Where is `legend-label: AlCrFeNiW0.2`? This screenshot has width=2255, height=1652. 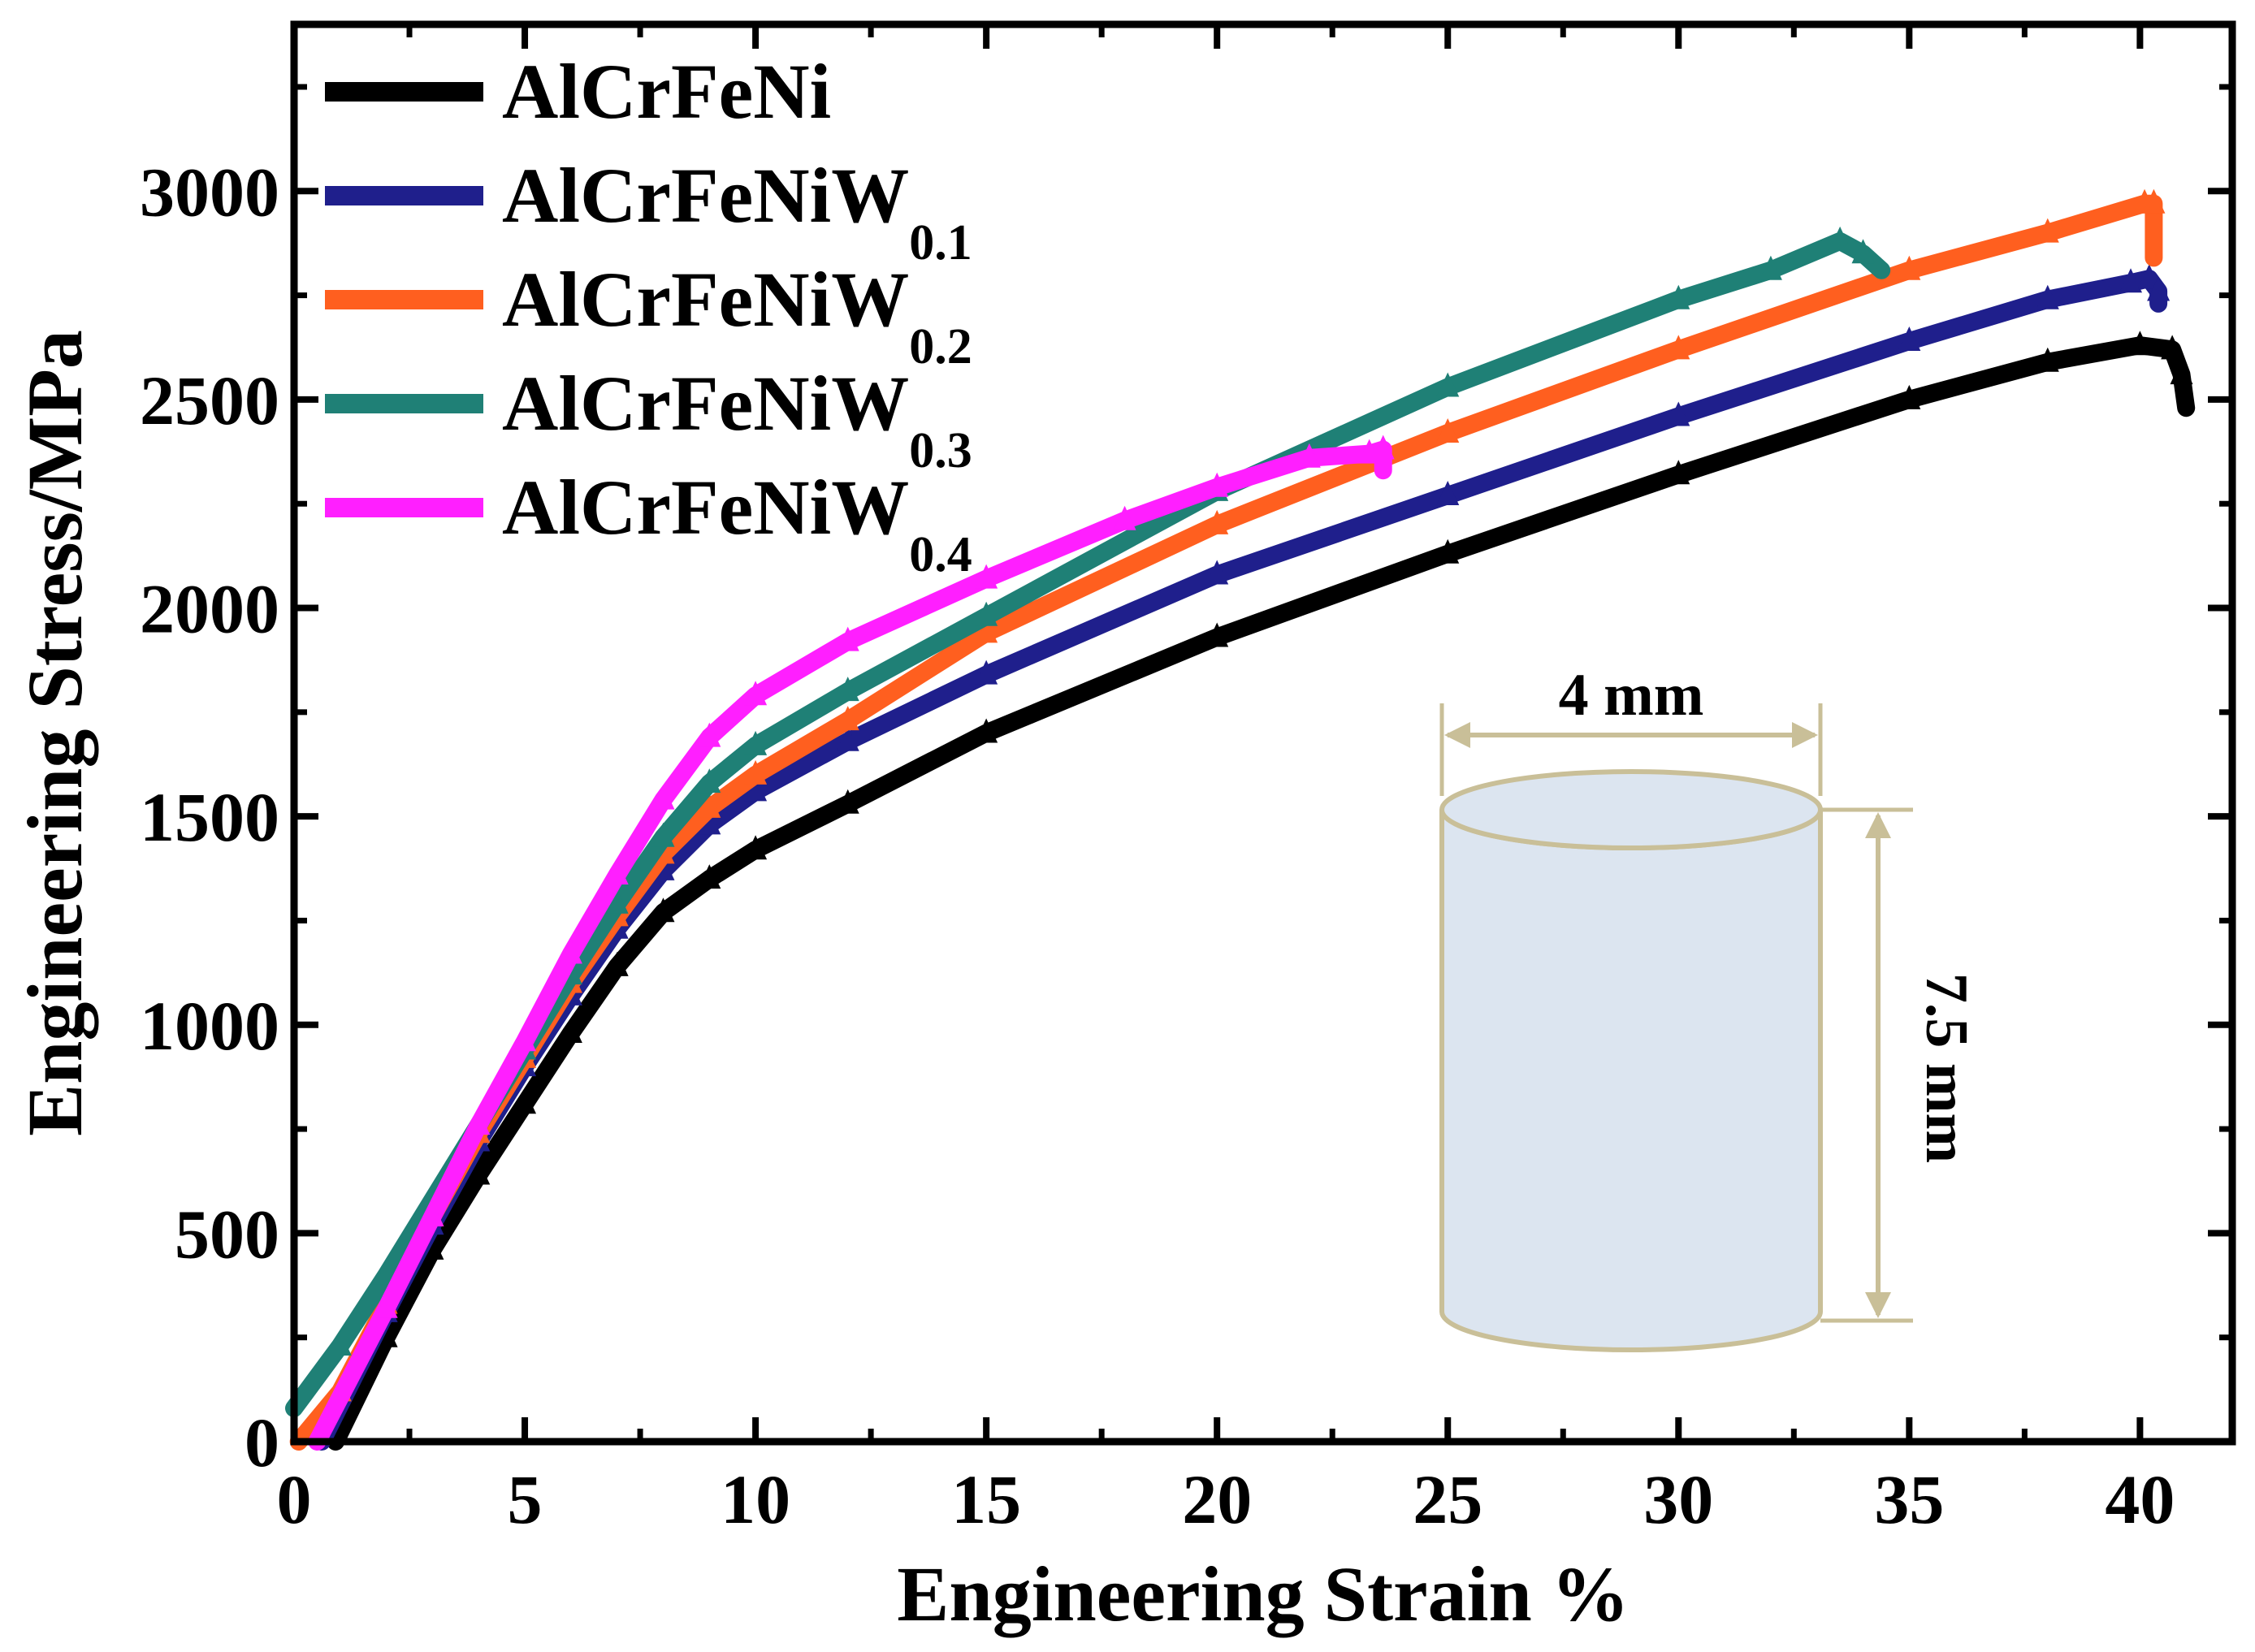
legend-label: AlCrFeNiW0.2 is located at coordinates (737, 315).